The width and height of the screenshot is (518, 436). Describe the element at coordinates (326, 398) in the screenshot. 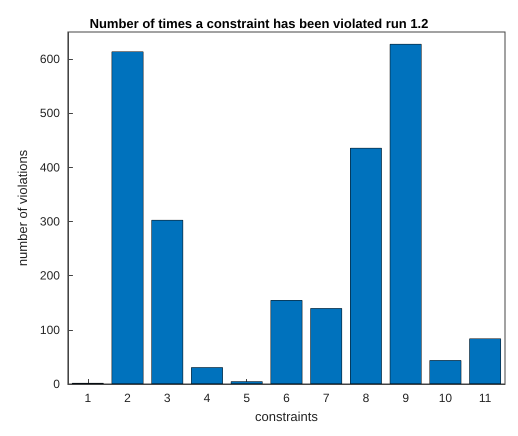

I see `x-tick-label: 7` at that location.